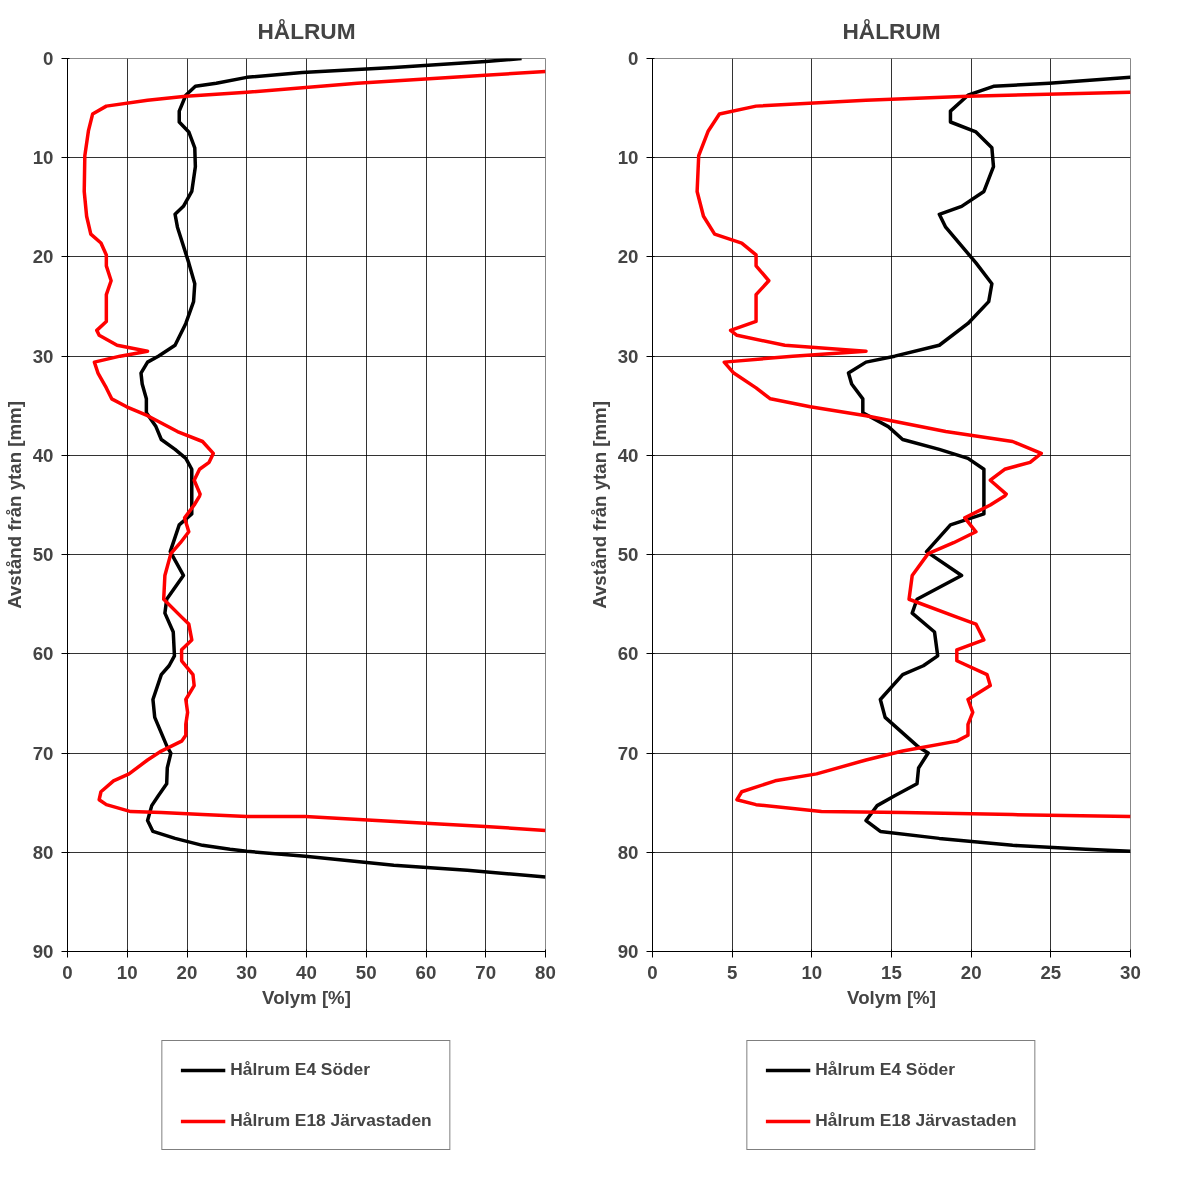 Image resolution: width=1198 pixels, height=1195 pixels. What do you see at coordinates (486, 972) in the screenshot?
I see `x-tick-label: 70` at bounding box center [486, 972].